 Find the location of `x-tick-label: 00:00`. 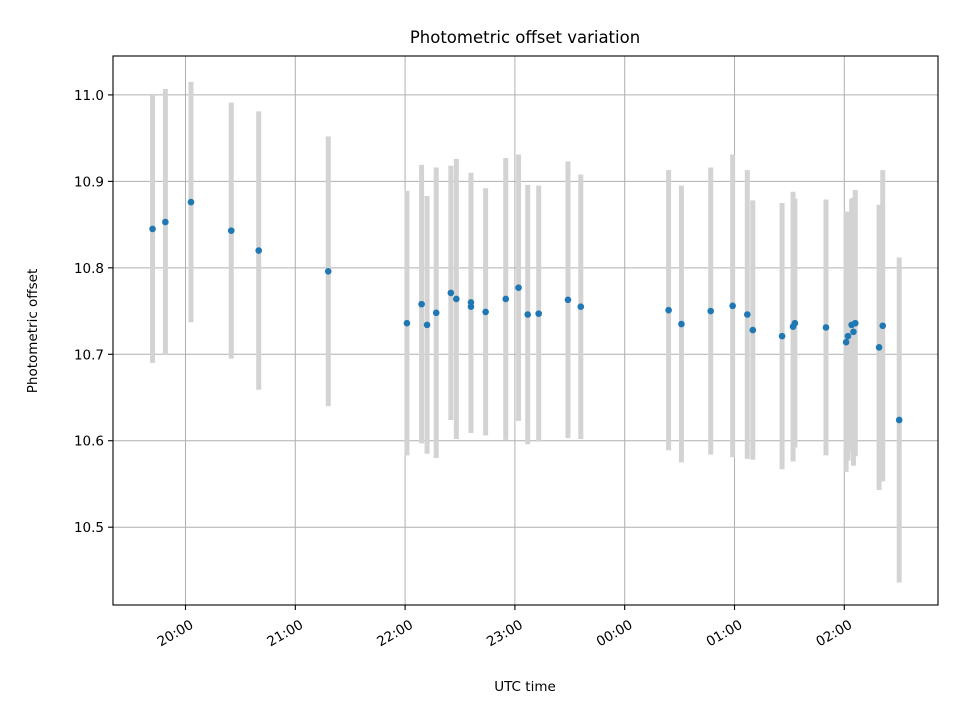

x-tick-label: 00:00 is located at coordinates (615, 633).